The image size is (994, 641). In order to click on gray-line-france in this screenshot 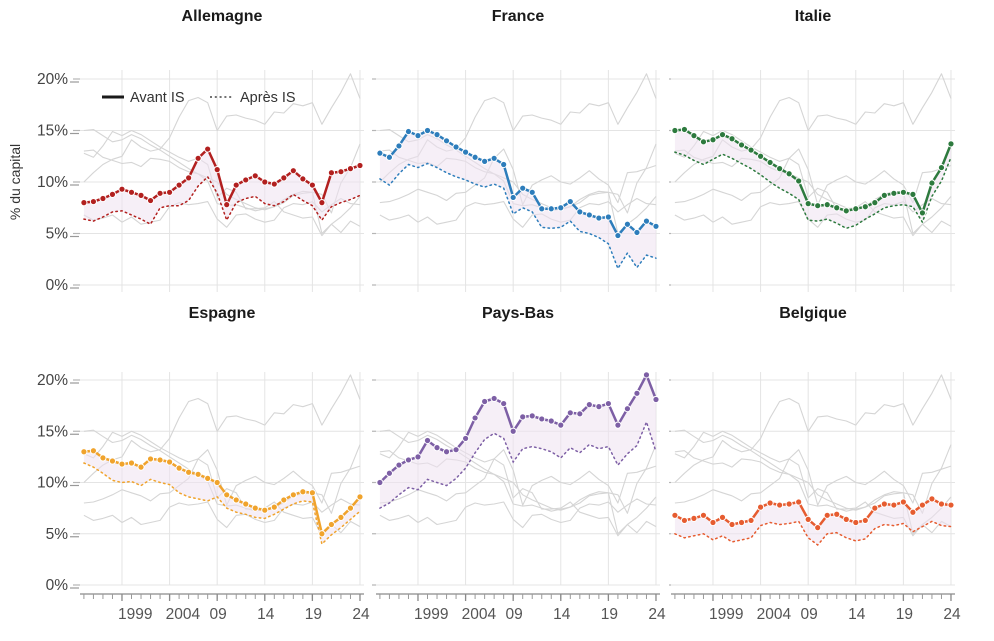, I will do `click(518, 483)`.